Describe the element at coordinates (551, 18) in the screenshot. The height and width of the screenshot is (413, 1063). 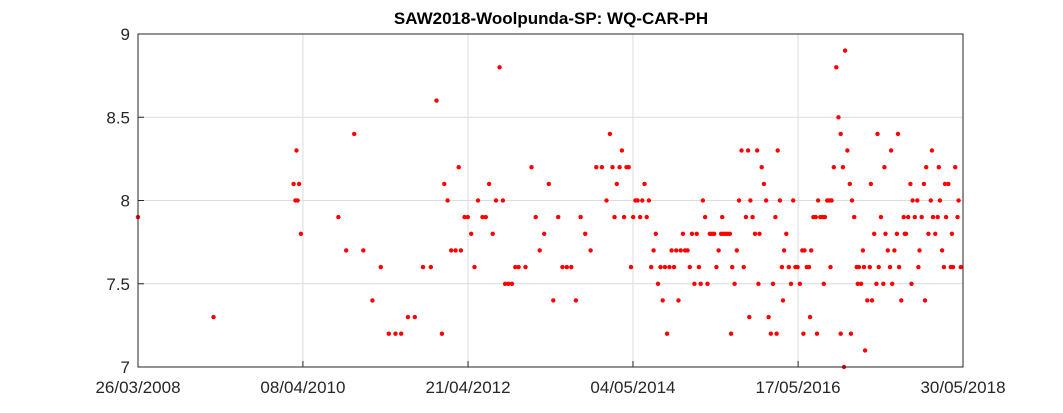
I see `chart-title: SAW2018-Woolpunda-SP: WQ-CAR-PH` at that location.